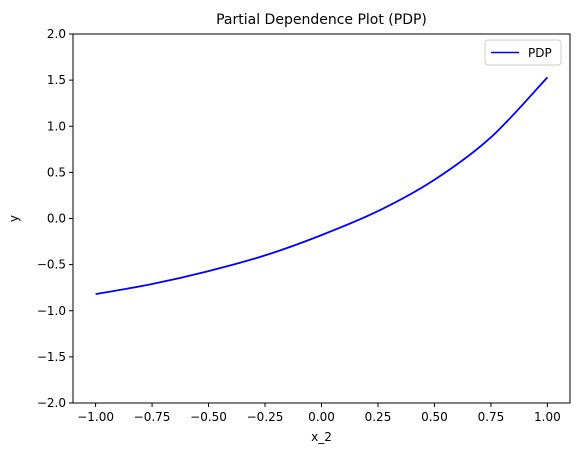 Image resolution: width=578 pixels, height=455 pixels. I want to click on x-tick-label: −0.25, so click(265, 417).